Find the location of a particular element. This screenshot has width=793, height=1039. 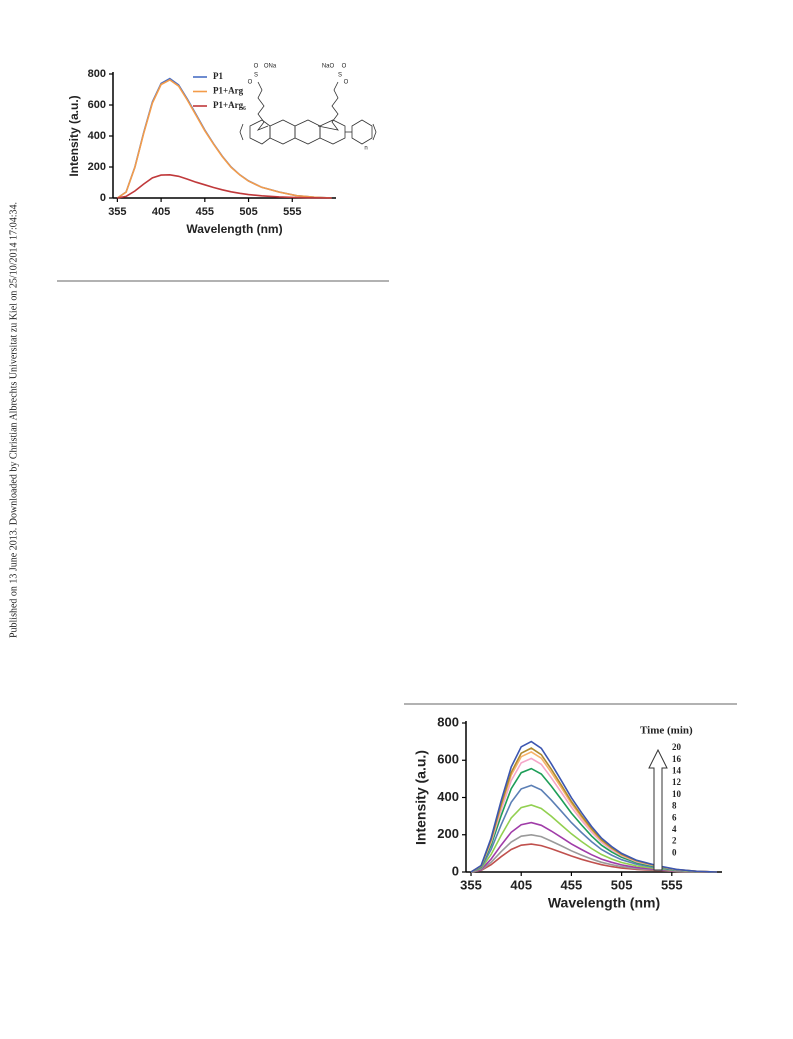

legend-label: P1+Arg₆ is located at coordinates (229, 105).